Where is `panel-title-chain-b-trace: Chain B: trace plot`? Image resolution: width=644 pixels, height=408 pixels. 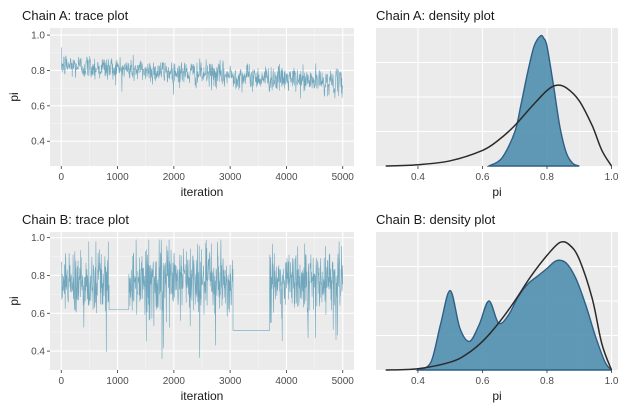 panel-title-chain-b-trace: Chain B: trace plot is located at coordinates (75, 219).